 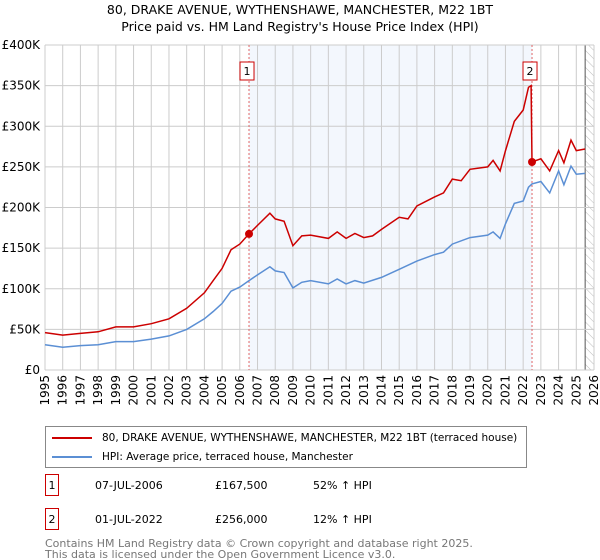 What do you see at coordinates (22, 167) in the screenshot?
I see `y-tick-label: £250K` at bounding box center [22, 167].